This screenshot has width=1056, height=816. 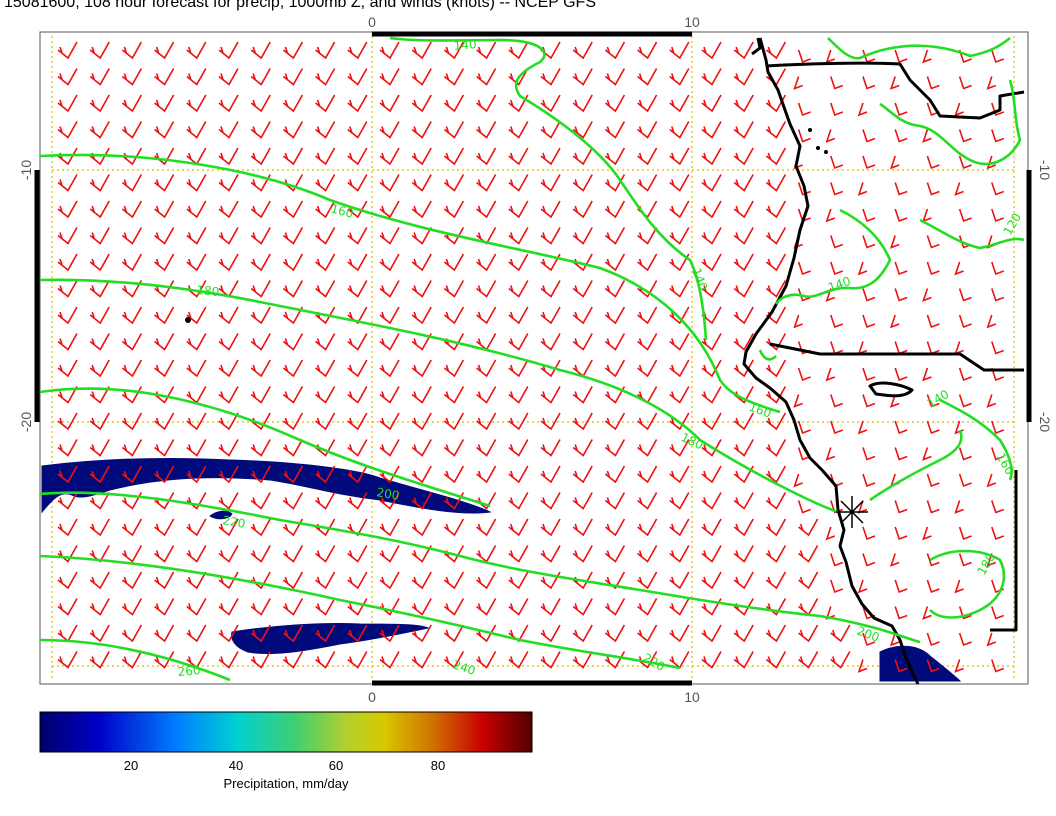 I want to click on islands, so click(x=506, y=225).